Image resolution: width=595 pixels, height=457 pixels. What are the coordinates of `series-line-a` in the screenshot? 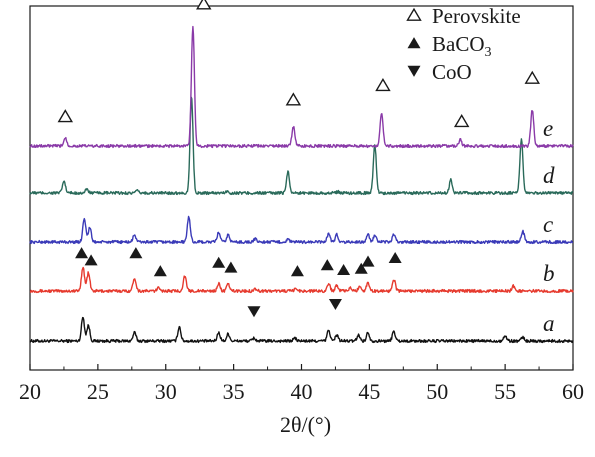 It's located at (301, 330).